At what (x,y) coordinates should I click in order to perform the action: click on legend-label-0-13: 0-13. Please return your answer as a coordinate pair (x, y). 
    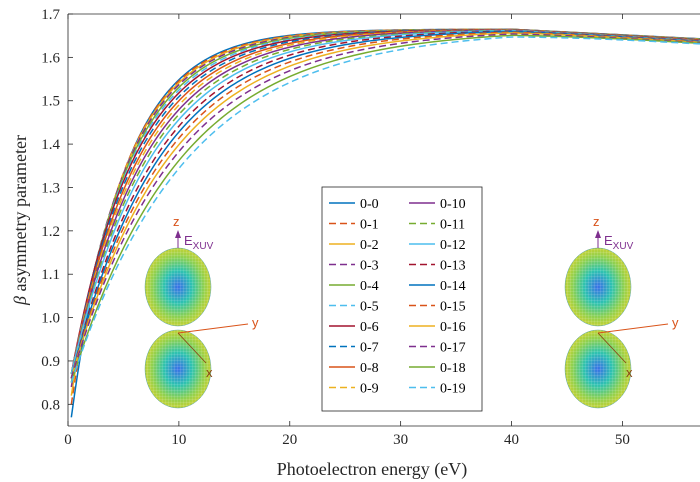
    Looking at the image, I should click on (453, 266).